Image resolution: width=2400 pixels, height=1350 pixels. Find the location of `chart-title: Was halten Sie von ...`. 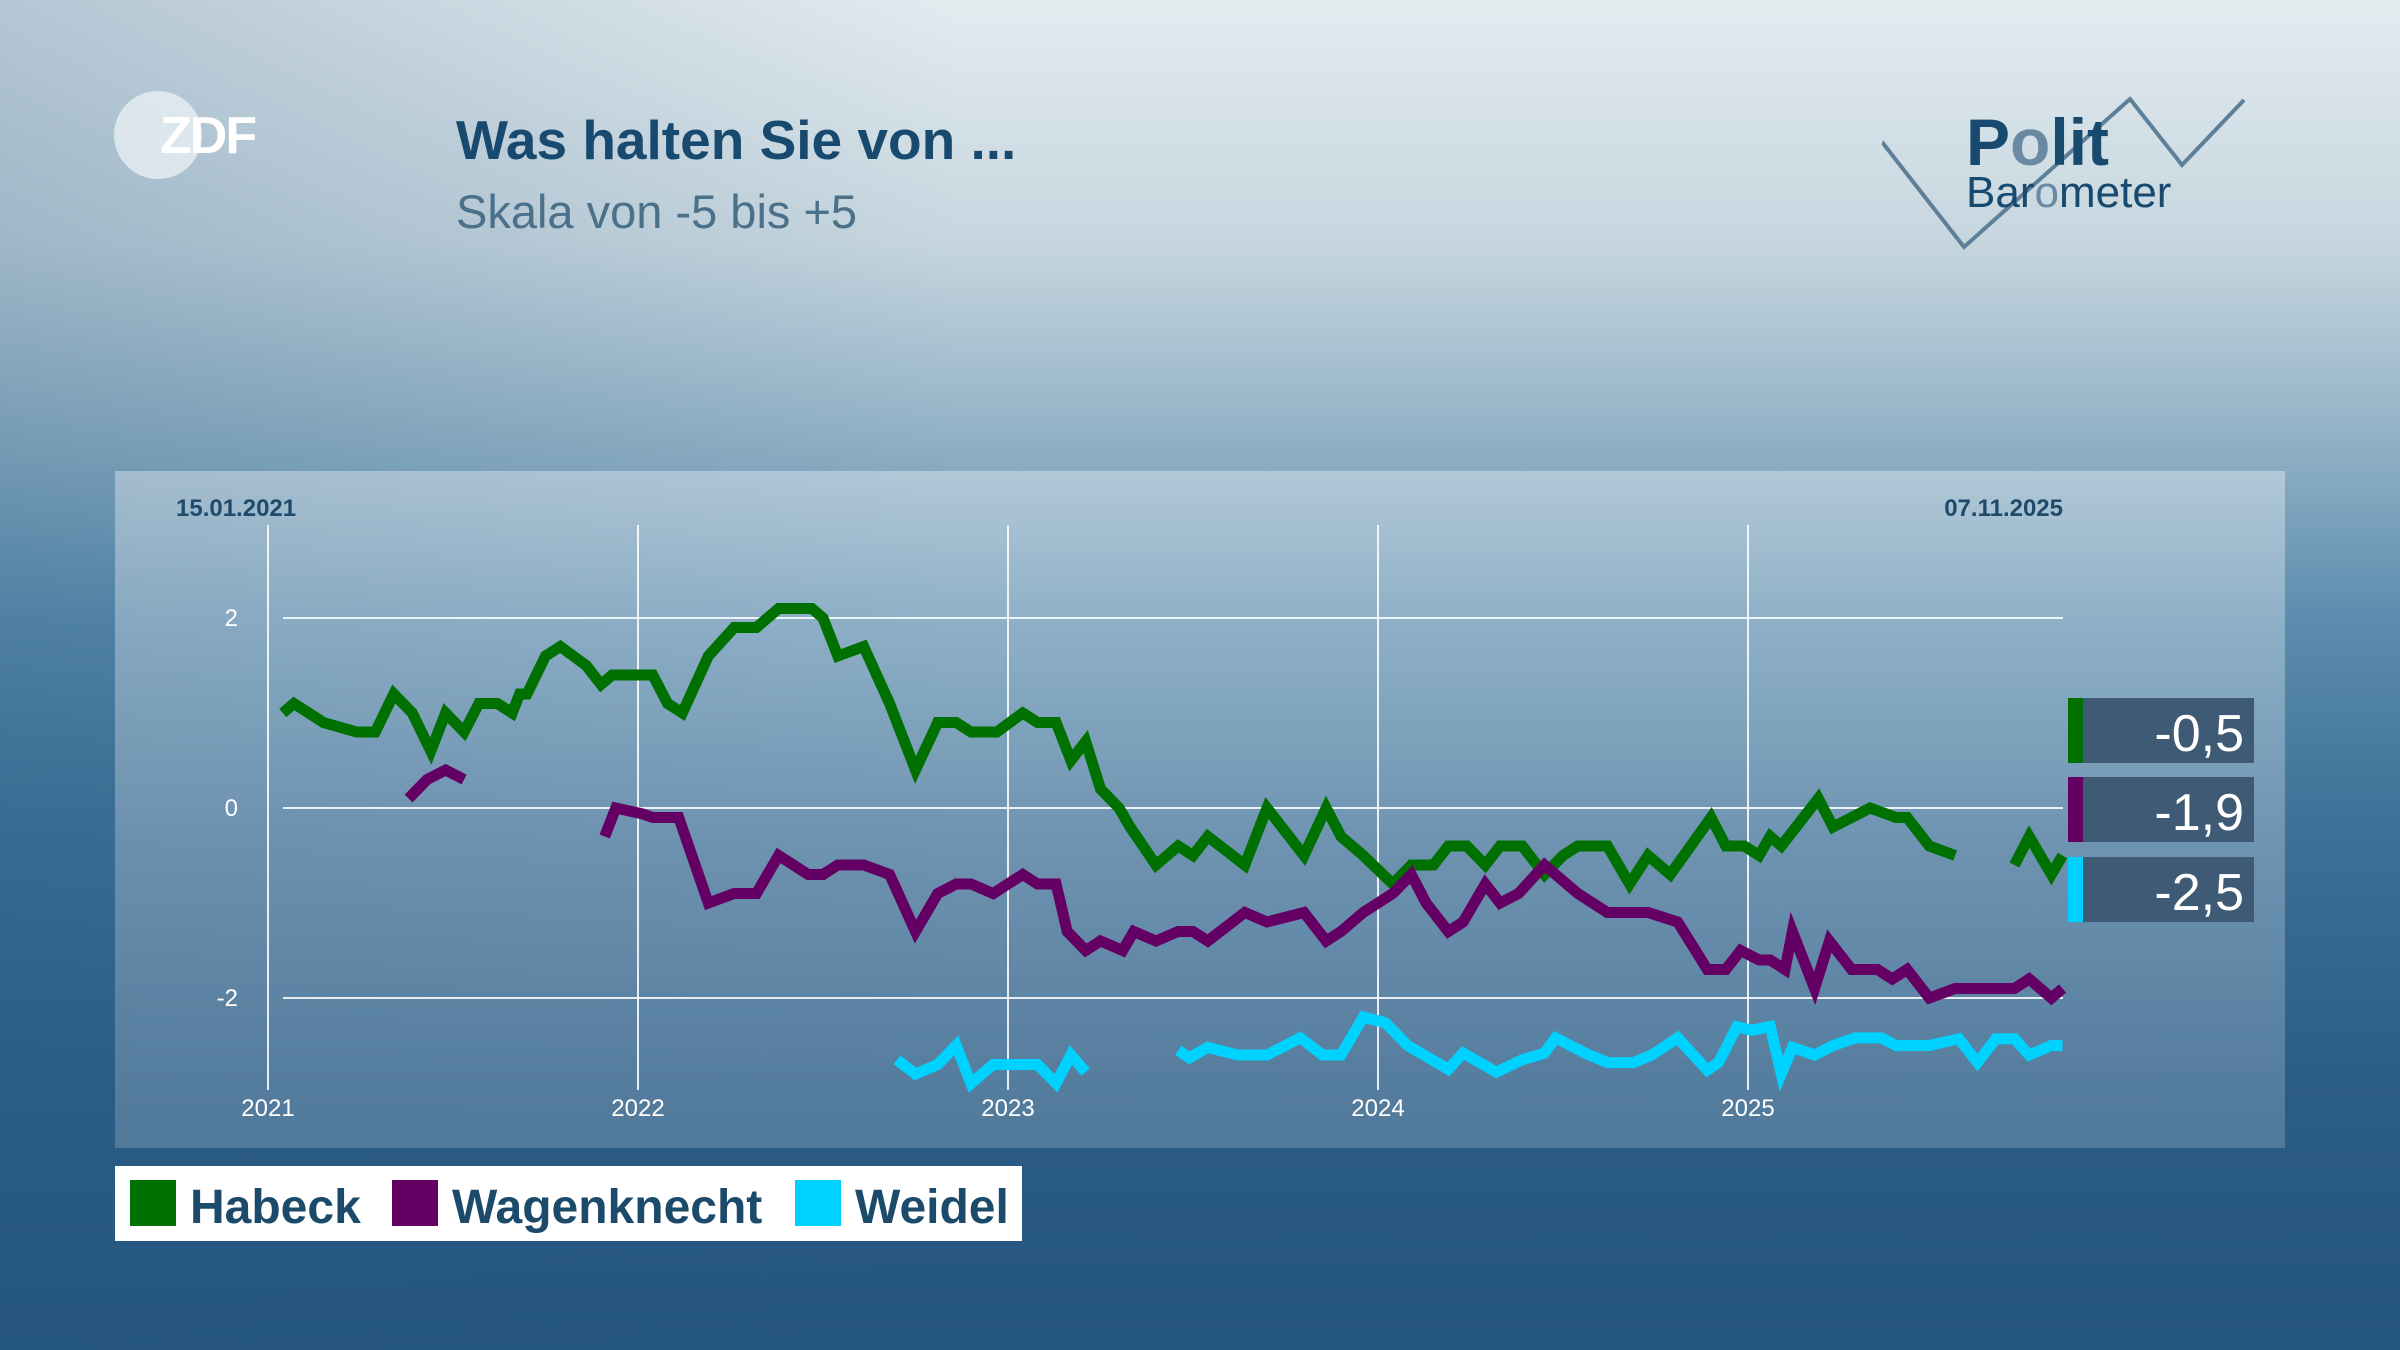

chart-title: Was halten Sie von ... is located at coordinates (736, 140).